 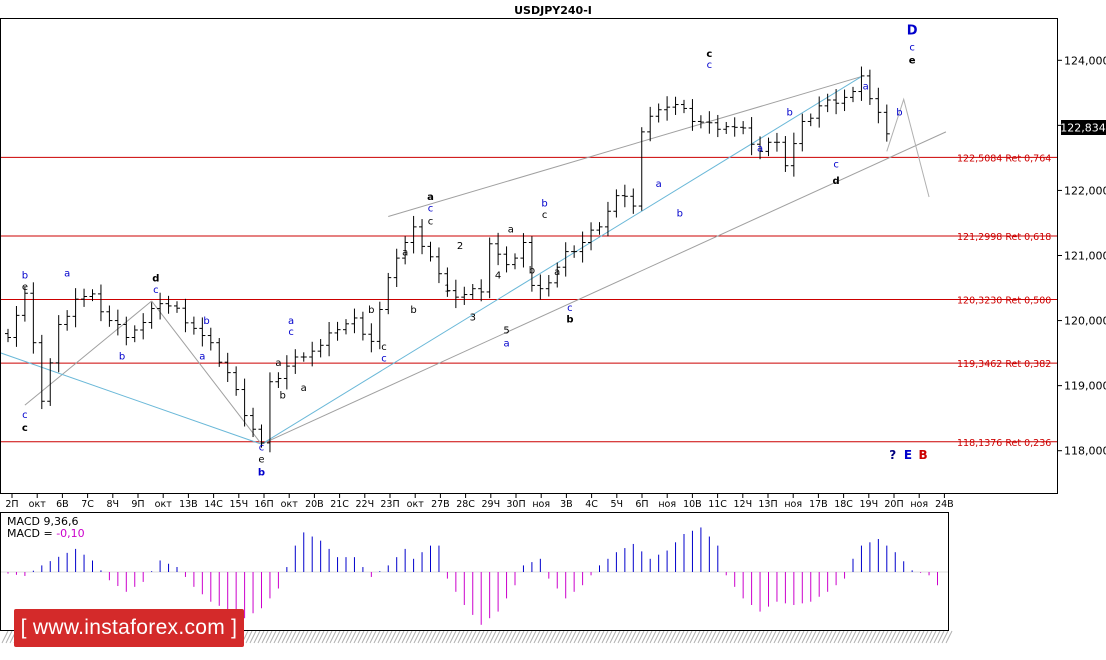 I want to click on y-tick-label: 120,000, so click(x=1085, y=321).